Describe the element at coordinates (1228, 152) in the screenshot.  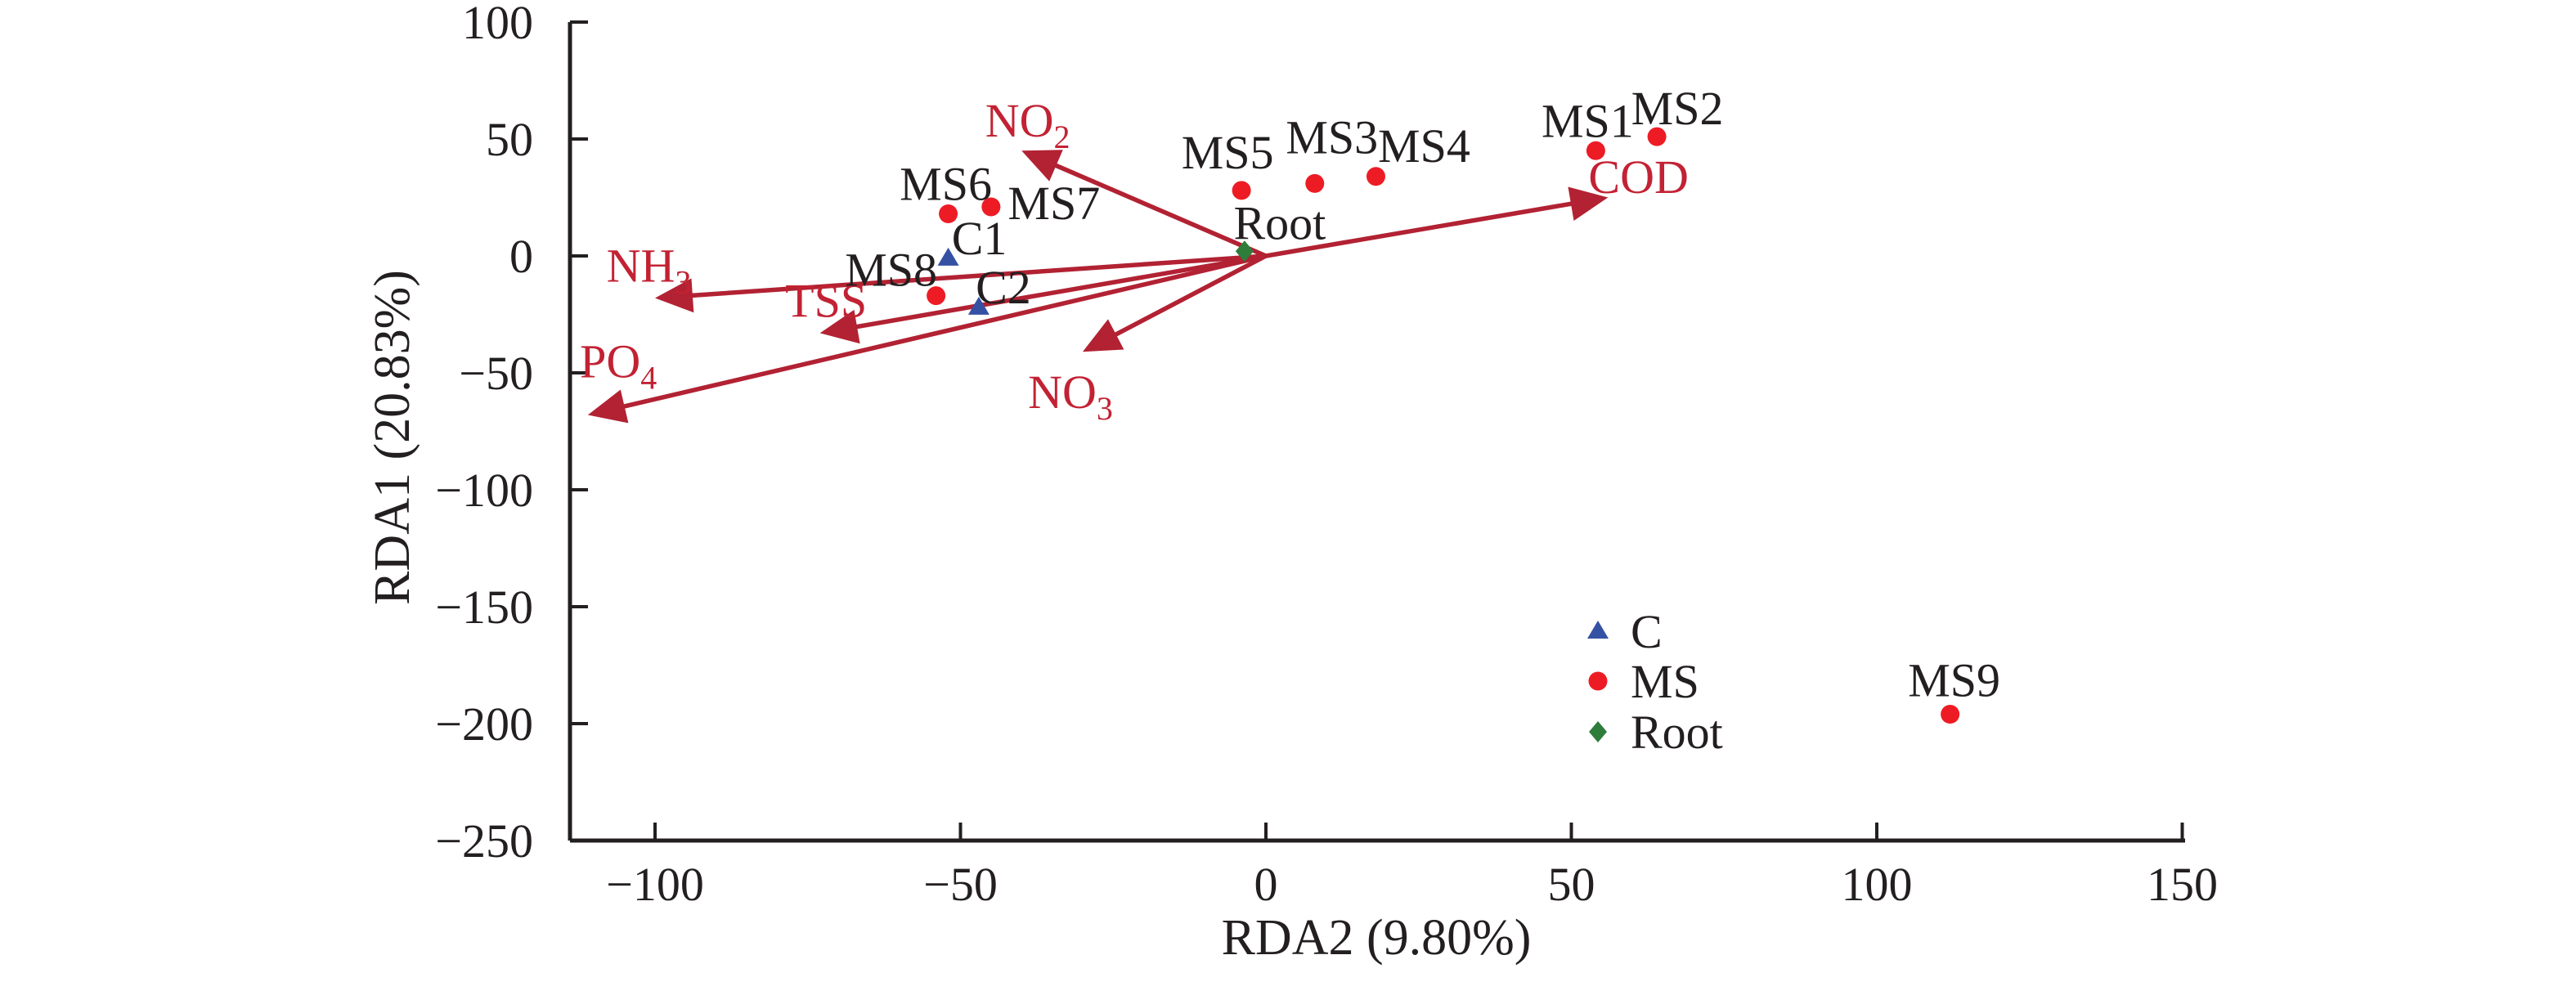
I see `point-label-MS5: MS5` at that location.